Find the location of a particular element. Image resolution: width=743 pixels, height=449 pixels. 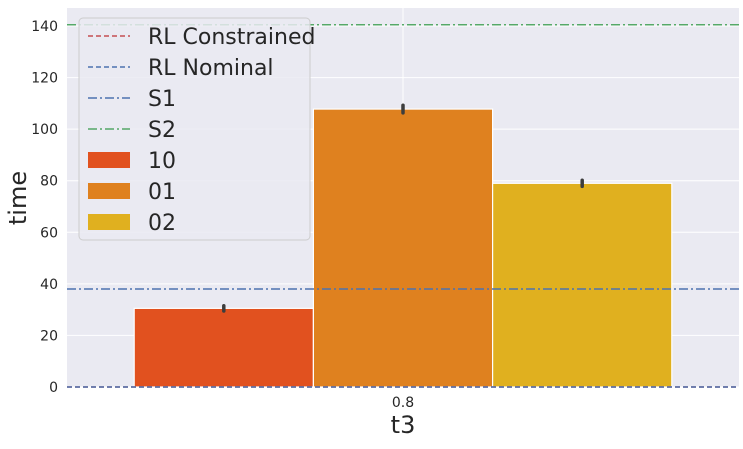

legend-entry-label: 02 is located at coordinates (162, 223).